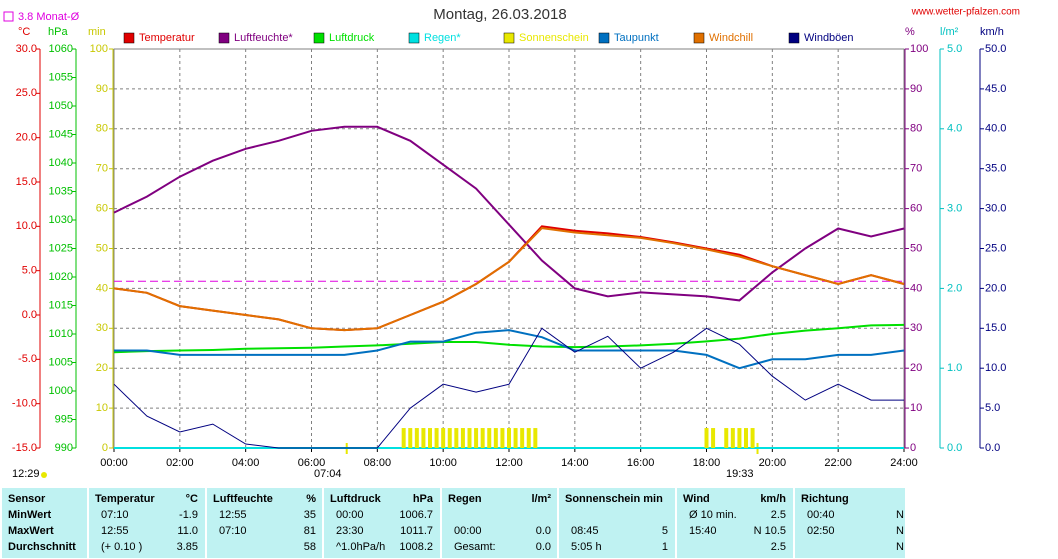  Describe the element at coordinates (121, 547) in the screenshot. I see `cell-left: (+ 0.10 )` at that location.